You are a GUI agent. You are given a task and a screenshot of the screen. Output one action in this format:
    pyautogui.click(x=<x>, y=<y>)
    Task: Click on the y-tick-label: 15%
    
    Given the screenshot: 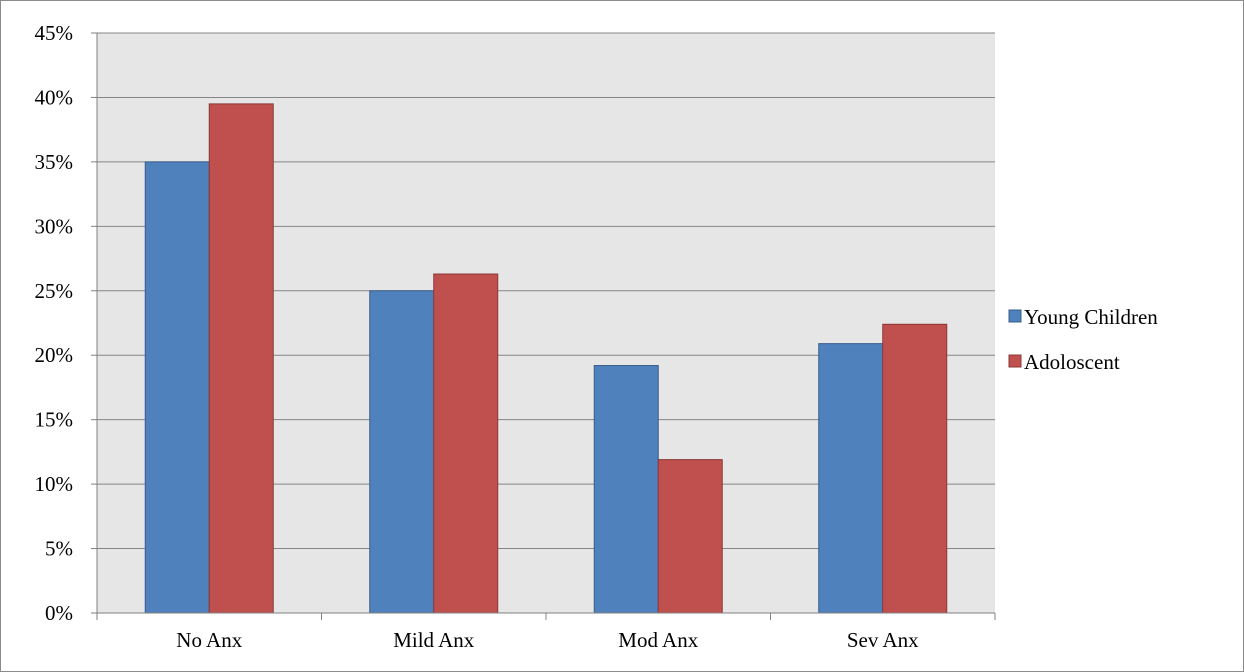 What is the action you would take?
    pyautogui.click(x=54, y=420)
    